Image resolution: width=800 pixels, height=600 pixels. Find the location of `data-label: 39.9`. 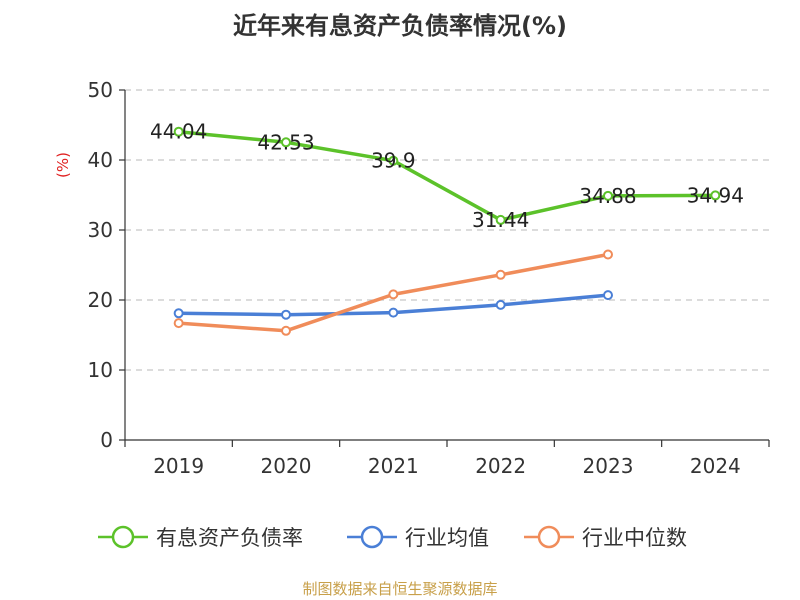

data-label: 39.9 is located at coordinates (393, 161).